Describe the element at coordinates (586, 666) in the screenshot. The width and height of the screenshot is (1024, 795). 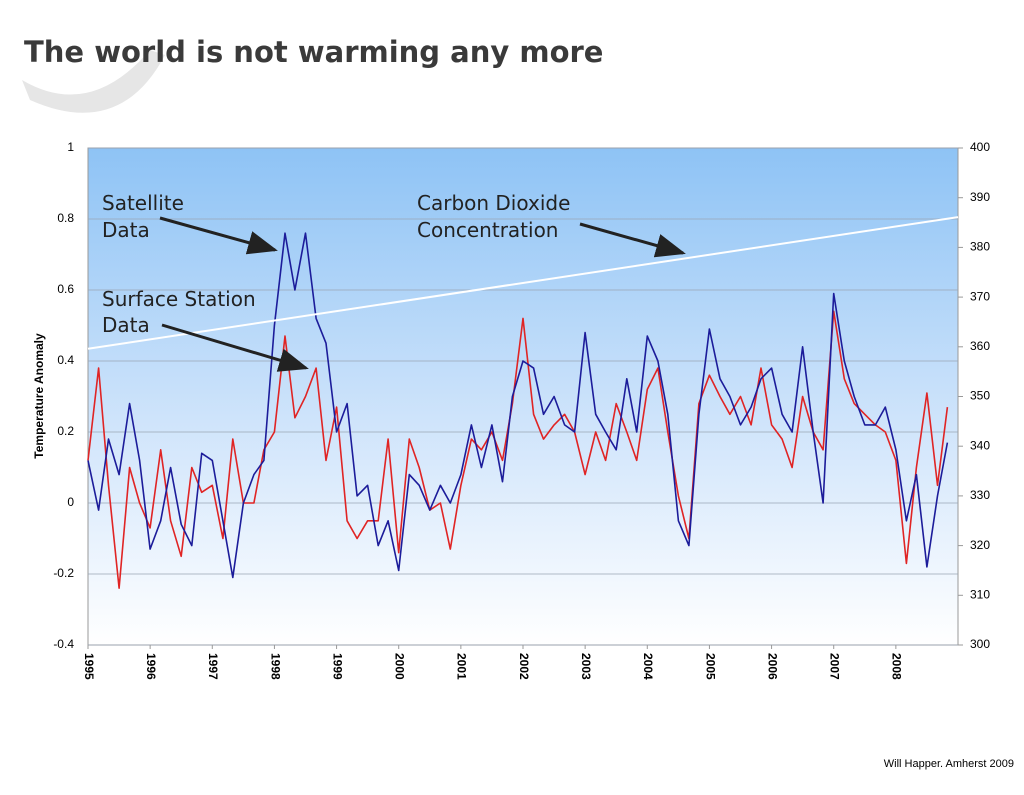
I see `x-tick-label: 2003` at that location.